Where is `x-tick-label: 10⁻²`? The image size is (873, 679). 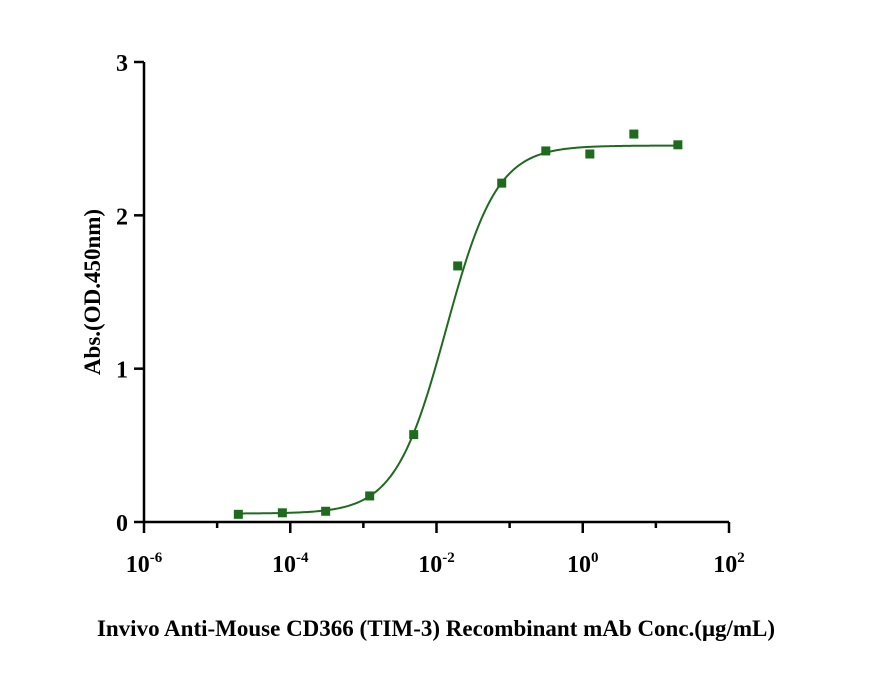
x-tick-label: 10⁻² is located at coordinates (436, 564).